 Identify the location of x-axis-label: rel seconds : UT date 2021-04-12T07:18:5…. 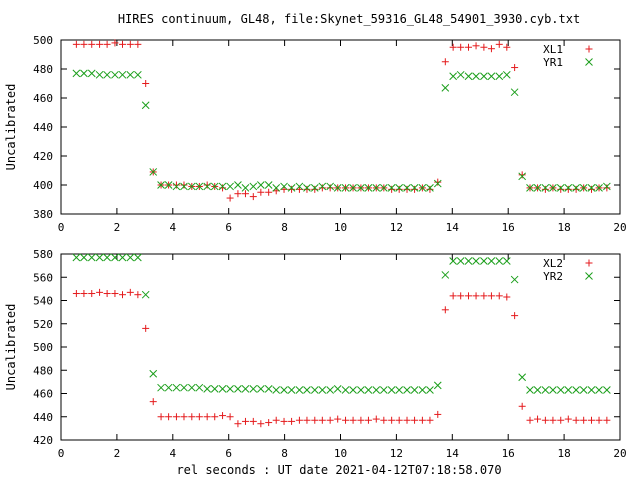
(338, 470).